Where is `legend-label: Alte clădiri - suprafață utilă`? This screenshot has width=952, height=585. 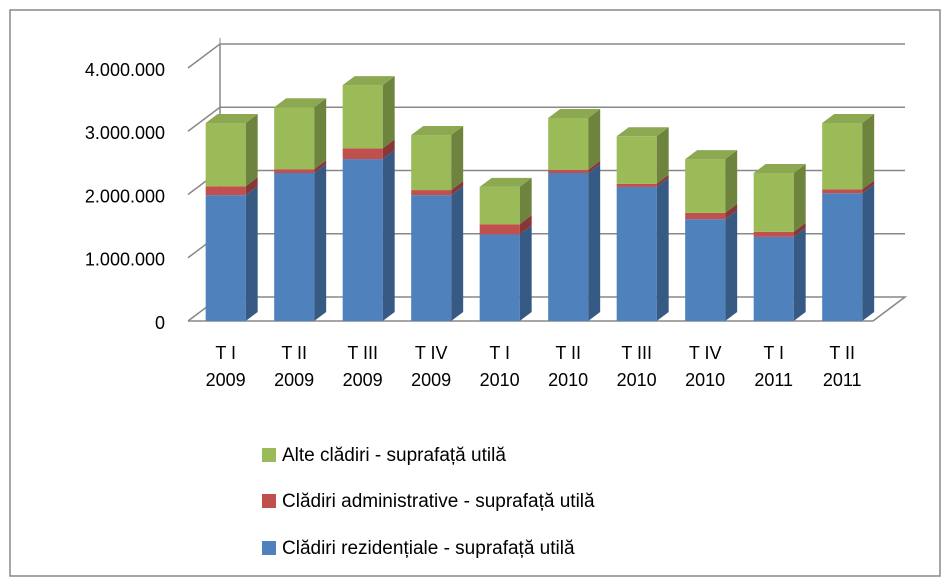 legend-label: Alte clădiri - suprafață utilă is located at coordinates (394, 455).